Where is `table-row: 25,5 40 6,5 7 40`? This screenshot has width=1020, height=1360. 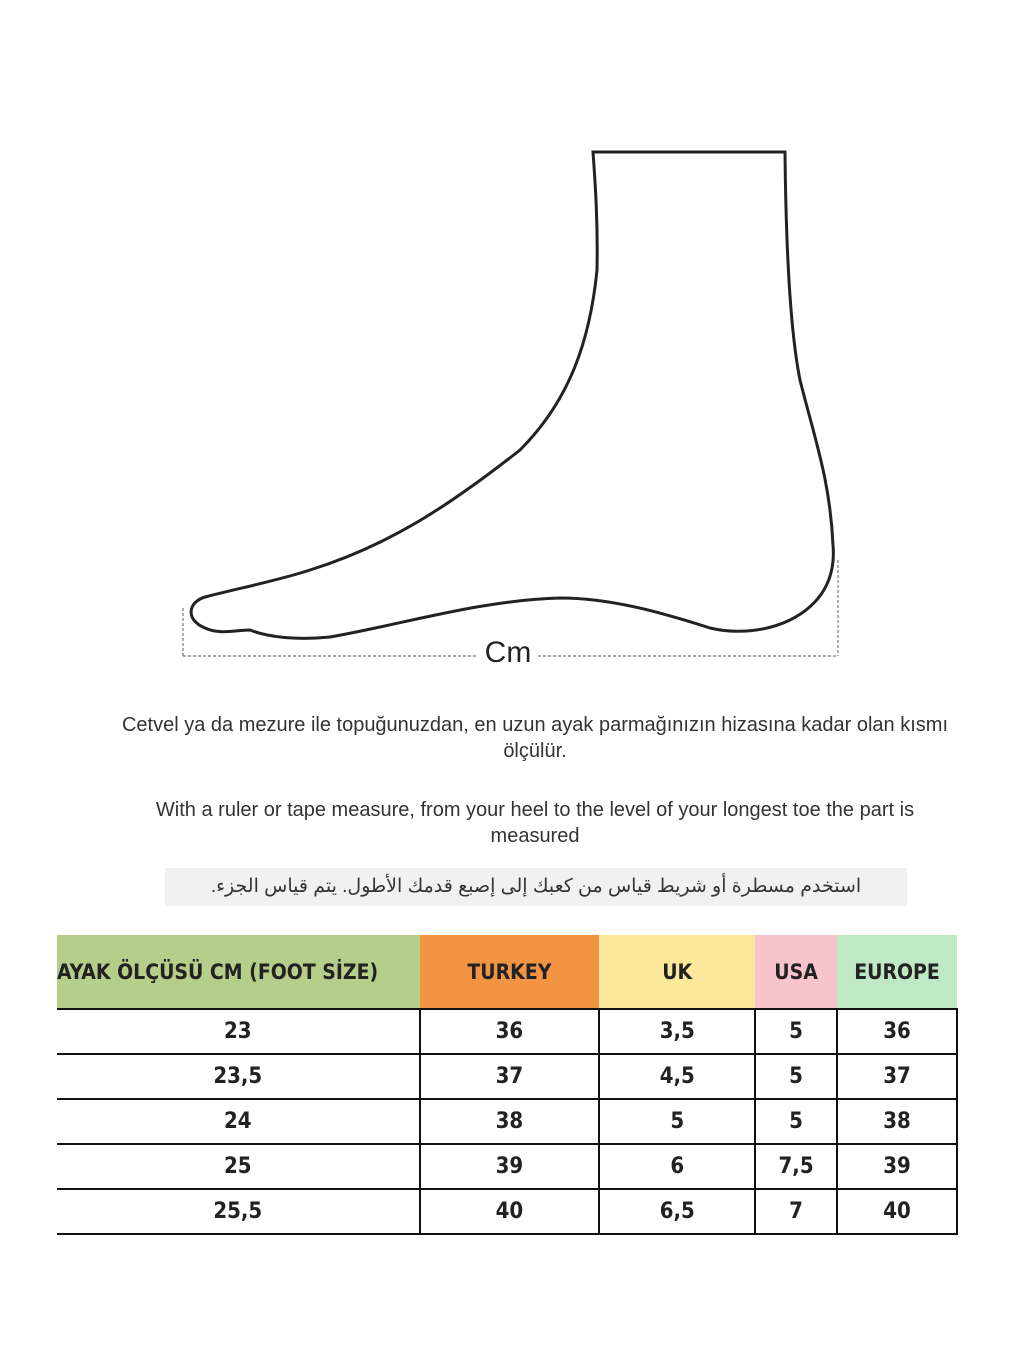 table-row: 25,5 40 6,5 7 40 is located at coordinates (507, 1211).